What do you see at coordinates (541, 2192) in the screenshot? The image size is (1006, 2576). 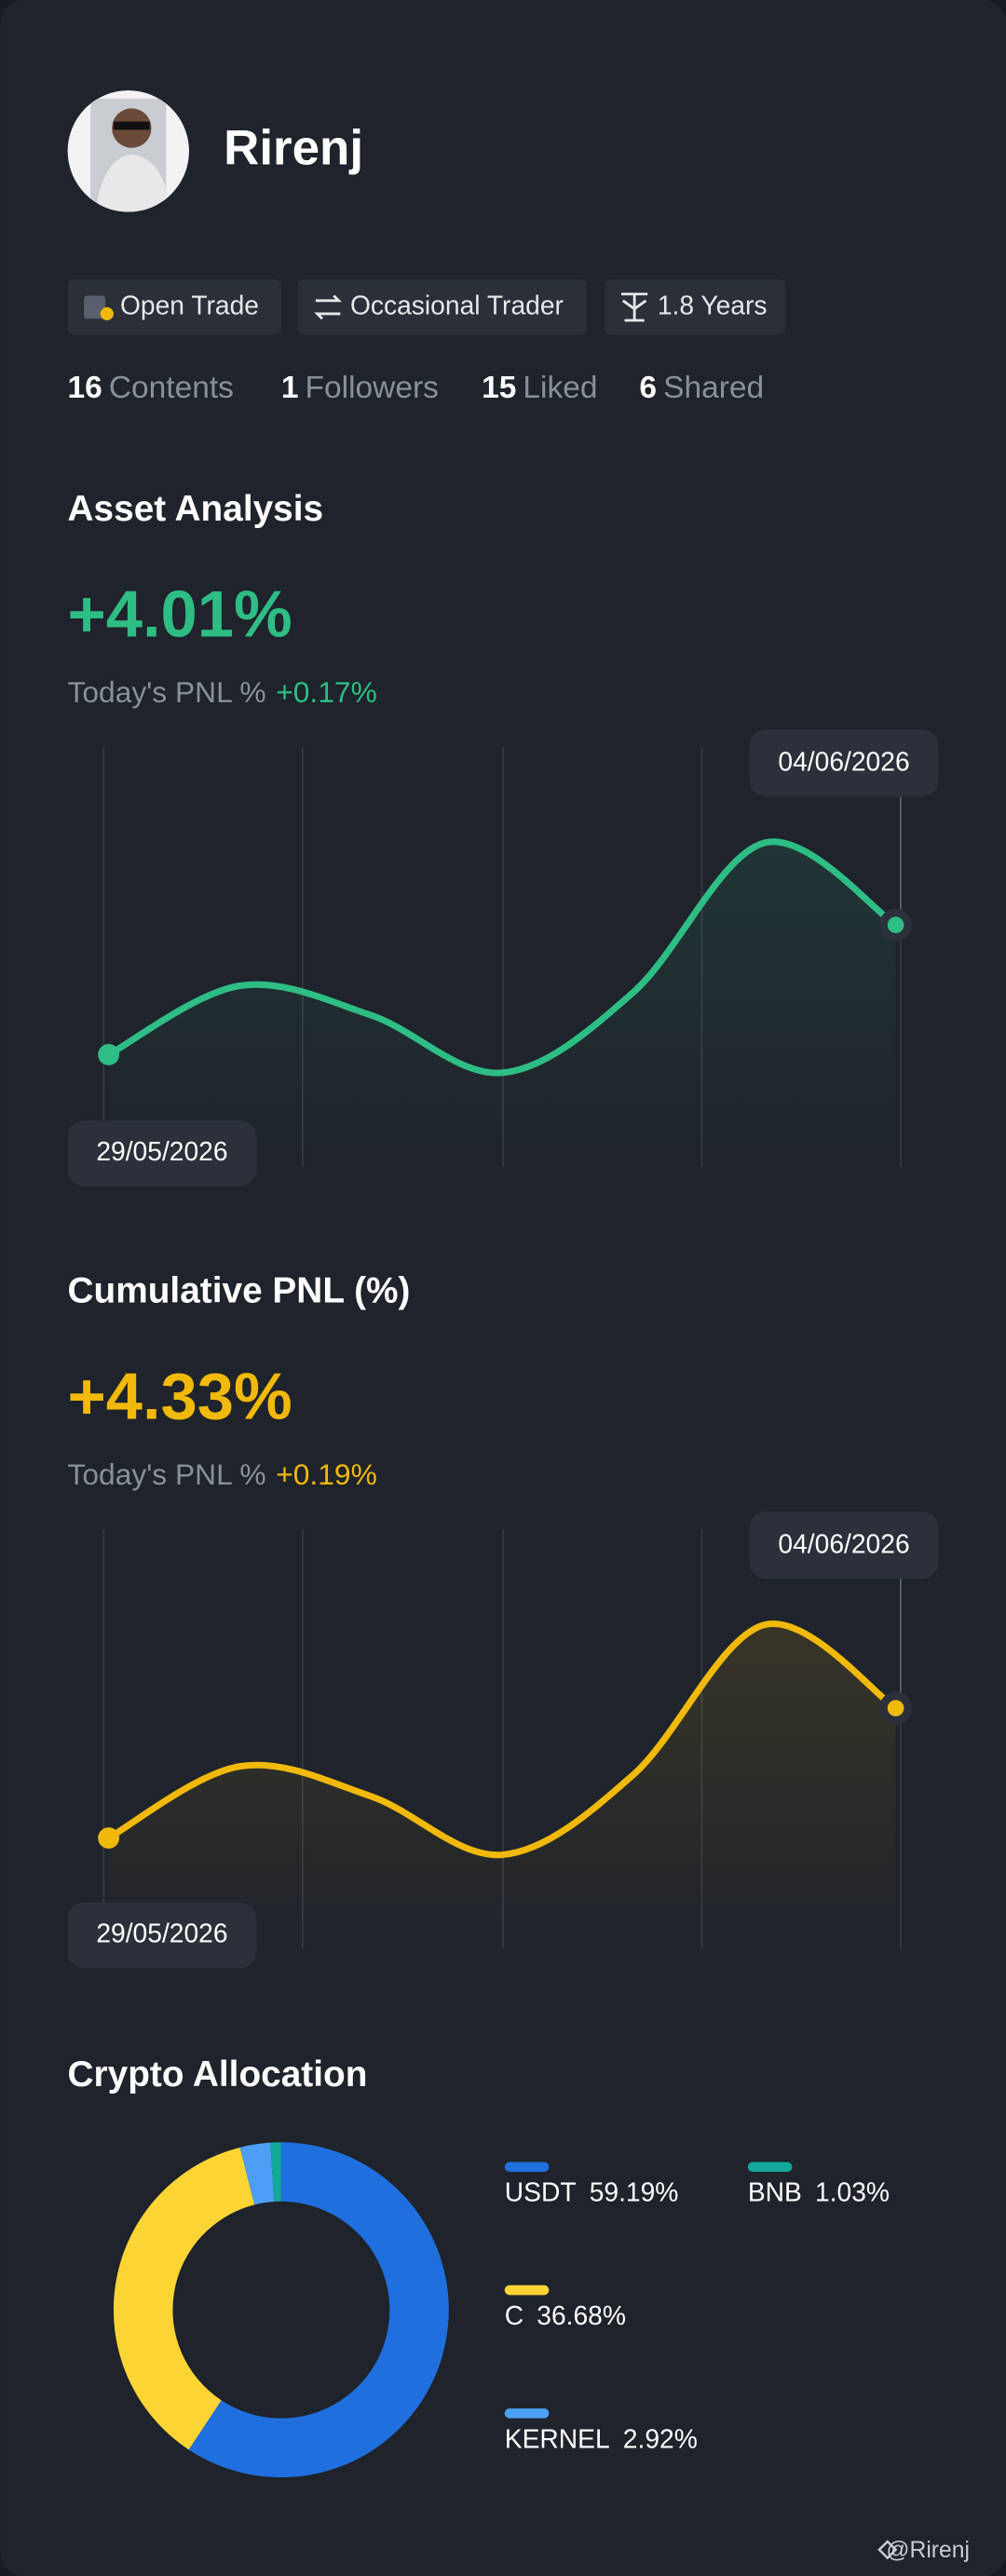 I see `legend-name: USDT` at bounding box center [541, 2192].